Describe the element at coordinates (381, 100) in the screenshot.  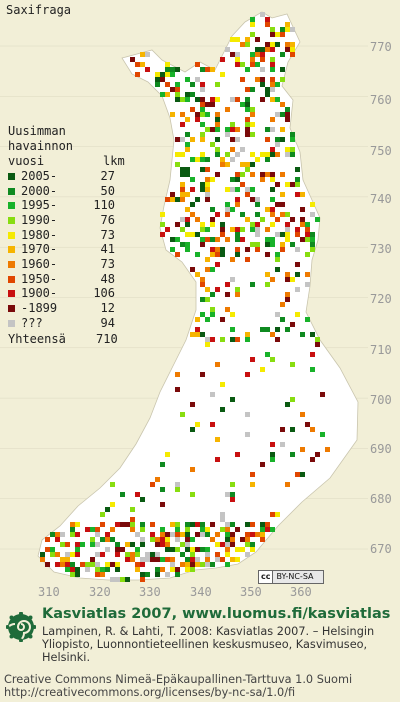
I see `y-tick-label: 760` at that location.